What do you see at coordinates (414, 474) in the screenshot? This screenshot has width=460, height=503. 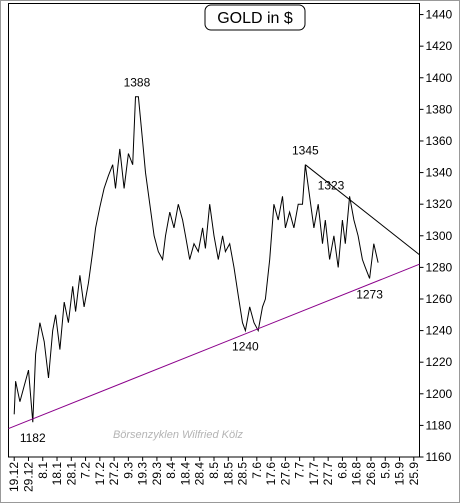 I see `x-tick-label: 25.9` at bounding box center [414, 474].